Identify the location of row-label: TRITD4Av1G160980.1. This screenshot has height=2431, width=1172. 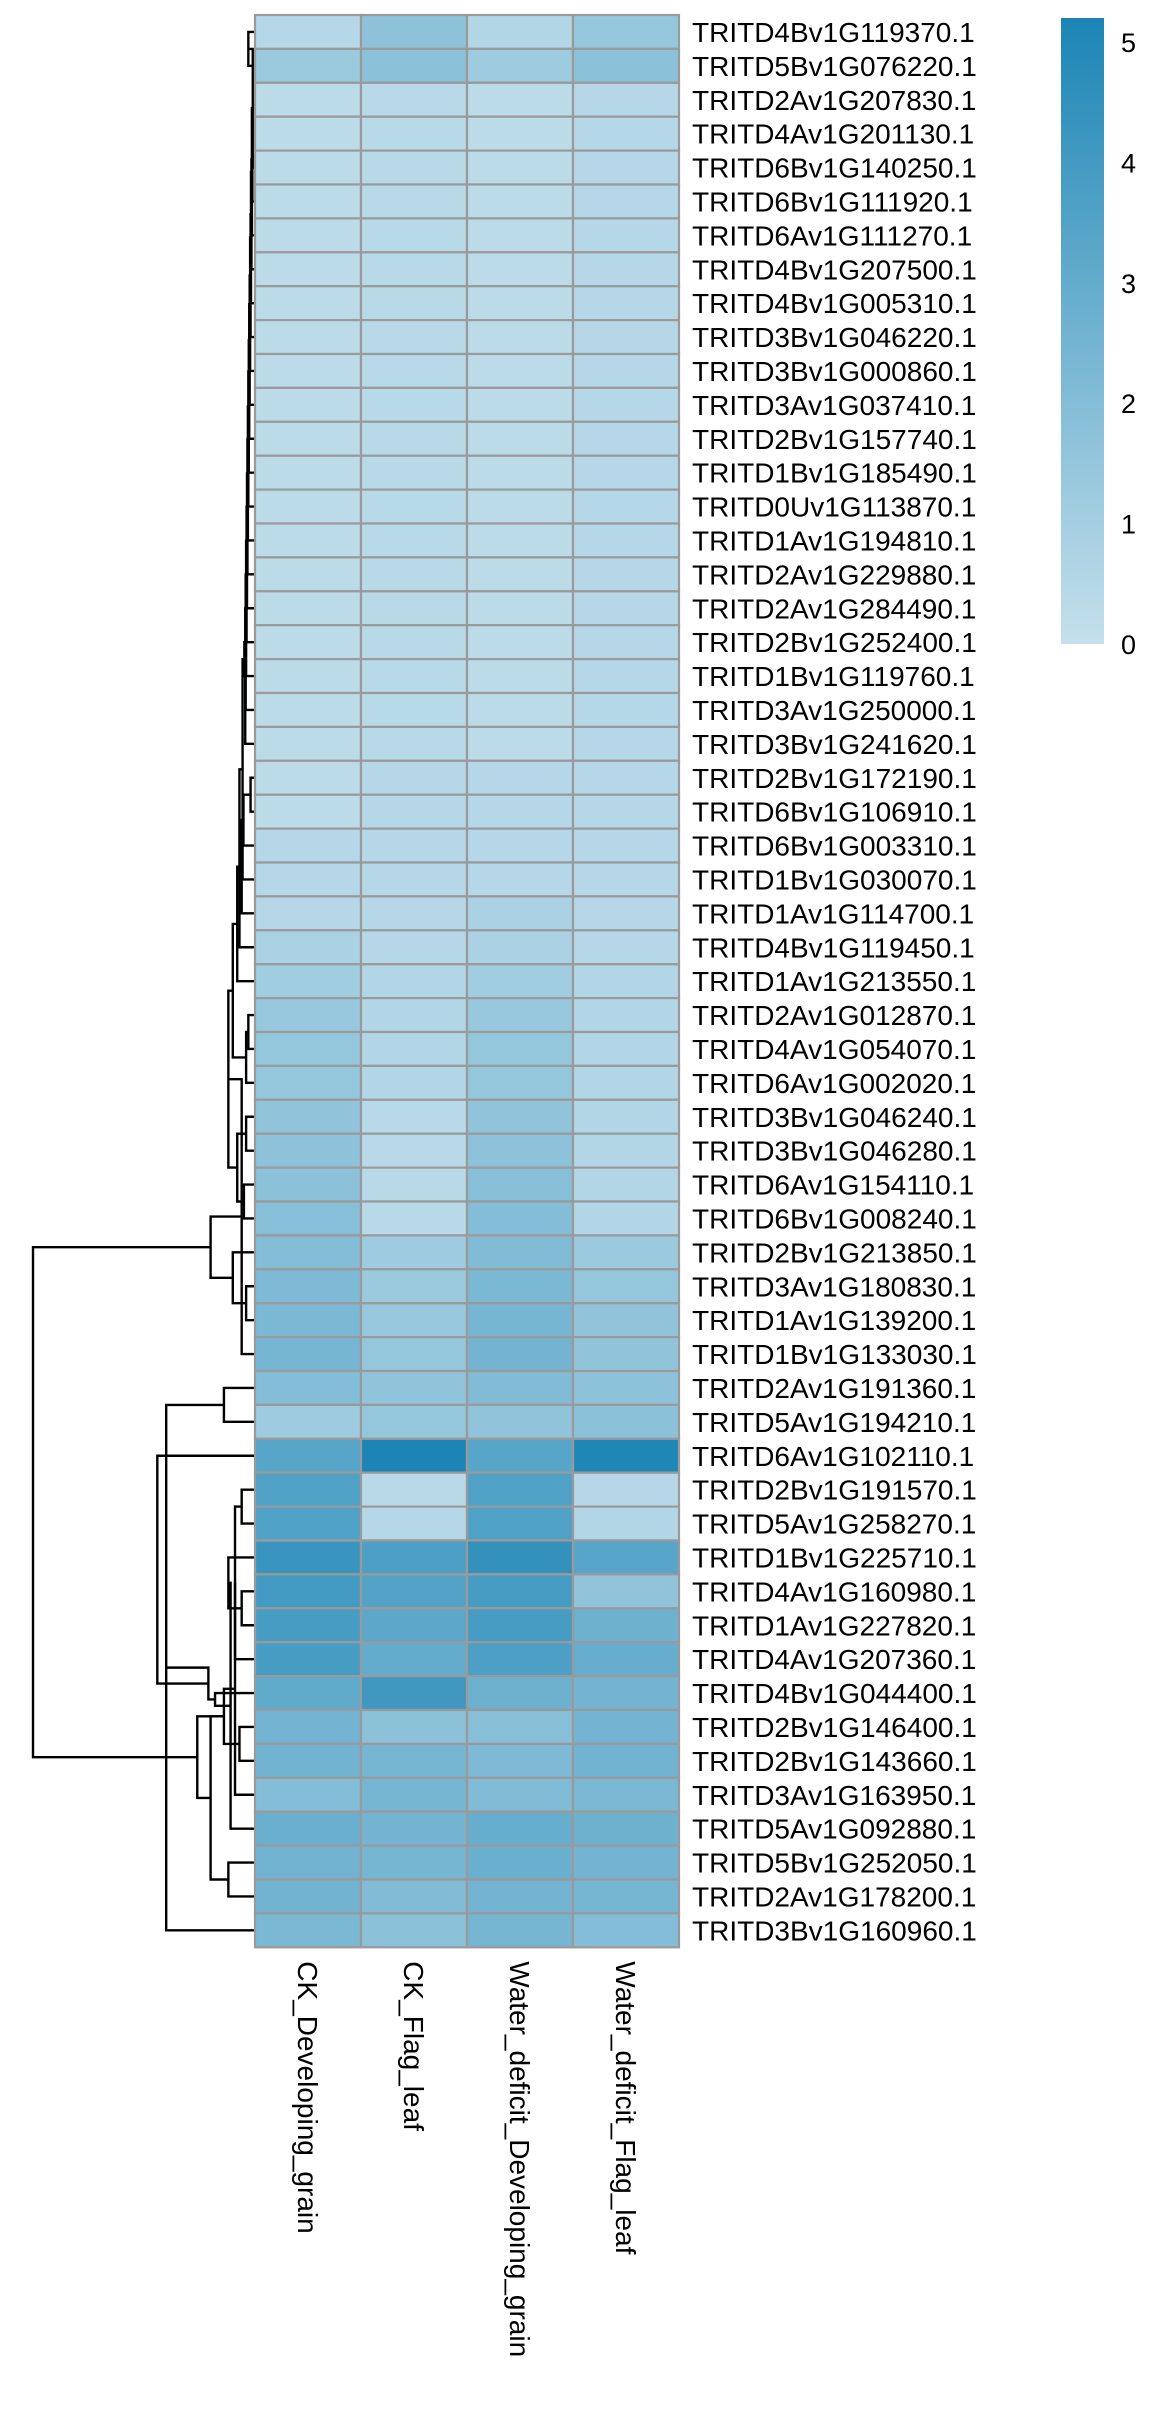
(834, 1591).